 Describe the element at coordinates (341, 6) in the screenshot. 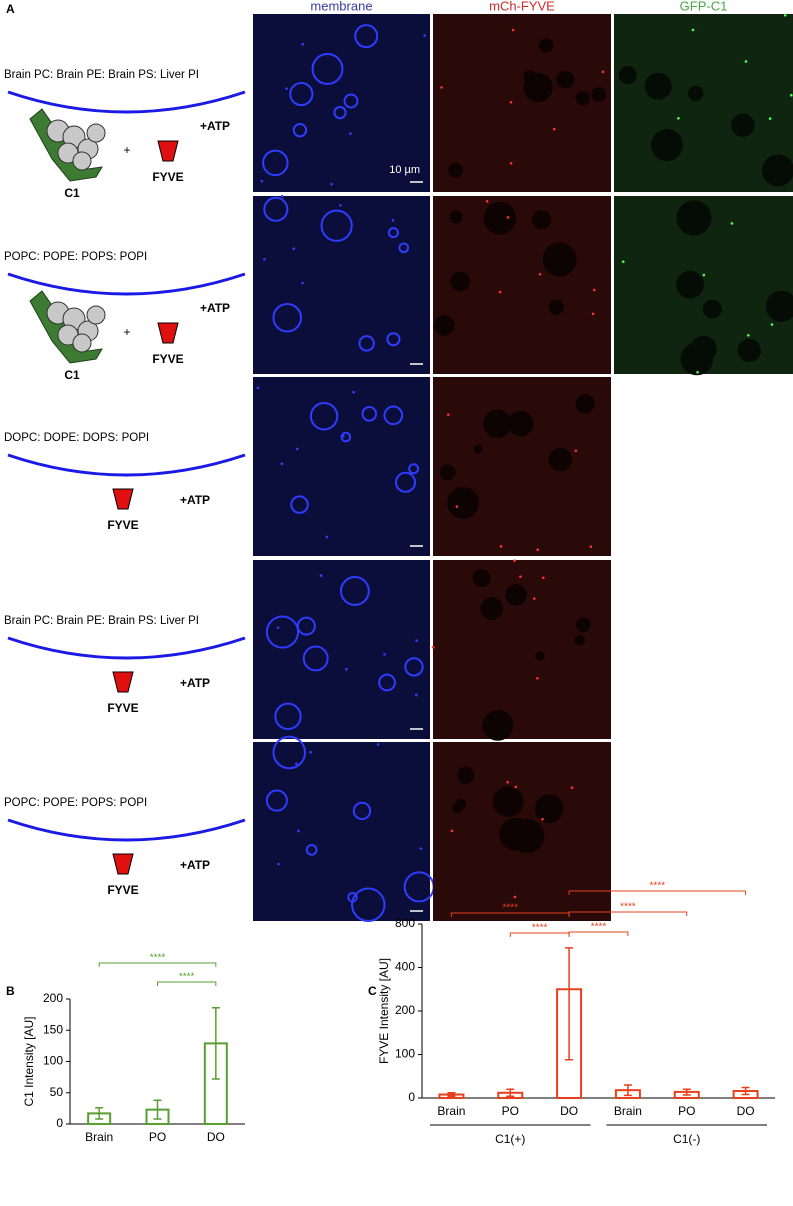

I see `channel-header: membrane` at that location.